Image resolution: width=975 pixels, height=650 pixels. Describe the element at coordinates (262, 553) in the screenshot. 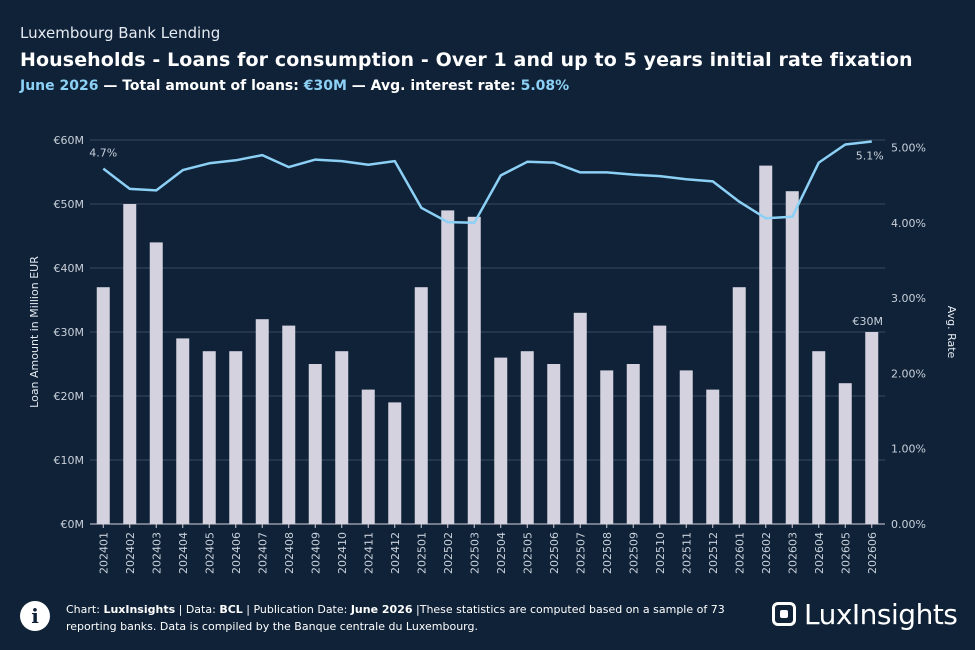

I see `x-tick-label: 202407` at that location.